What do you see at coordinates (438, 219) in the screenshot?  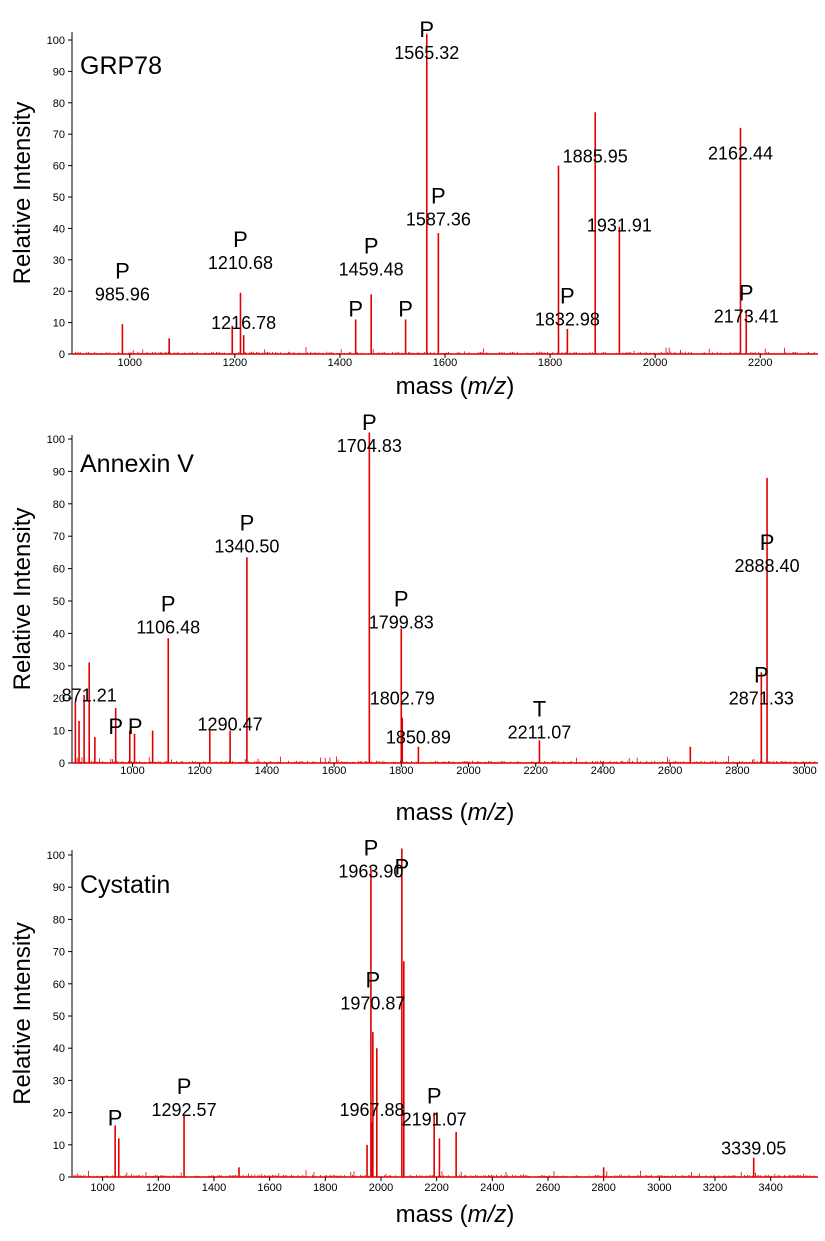 I see `peak-mass-label: 1587.36` at bounding box center [438, 219].